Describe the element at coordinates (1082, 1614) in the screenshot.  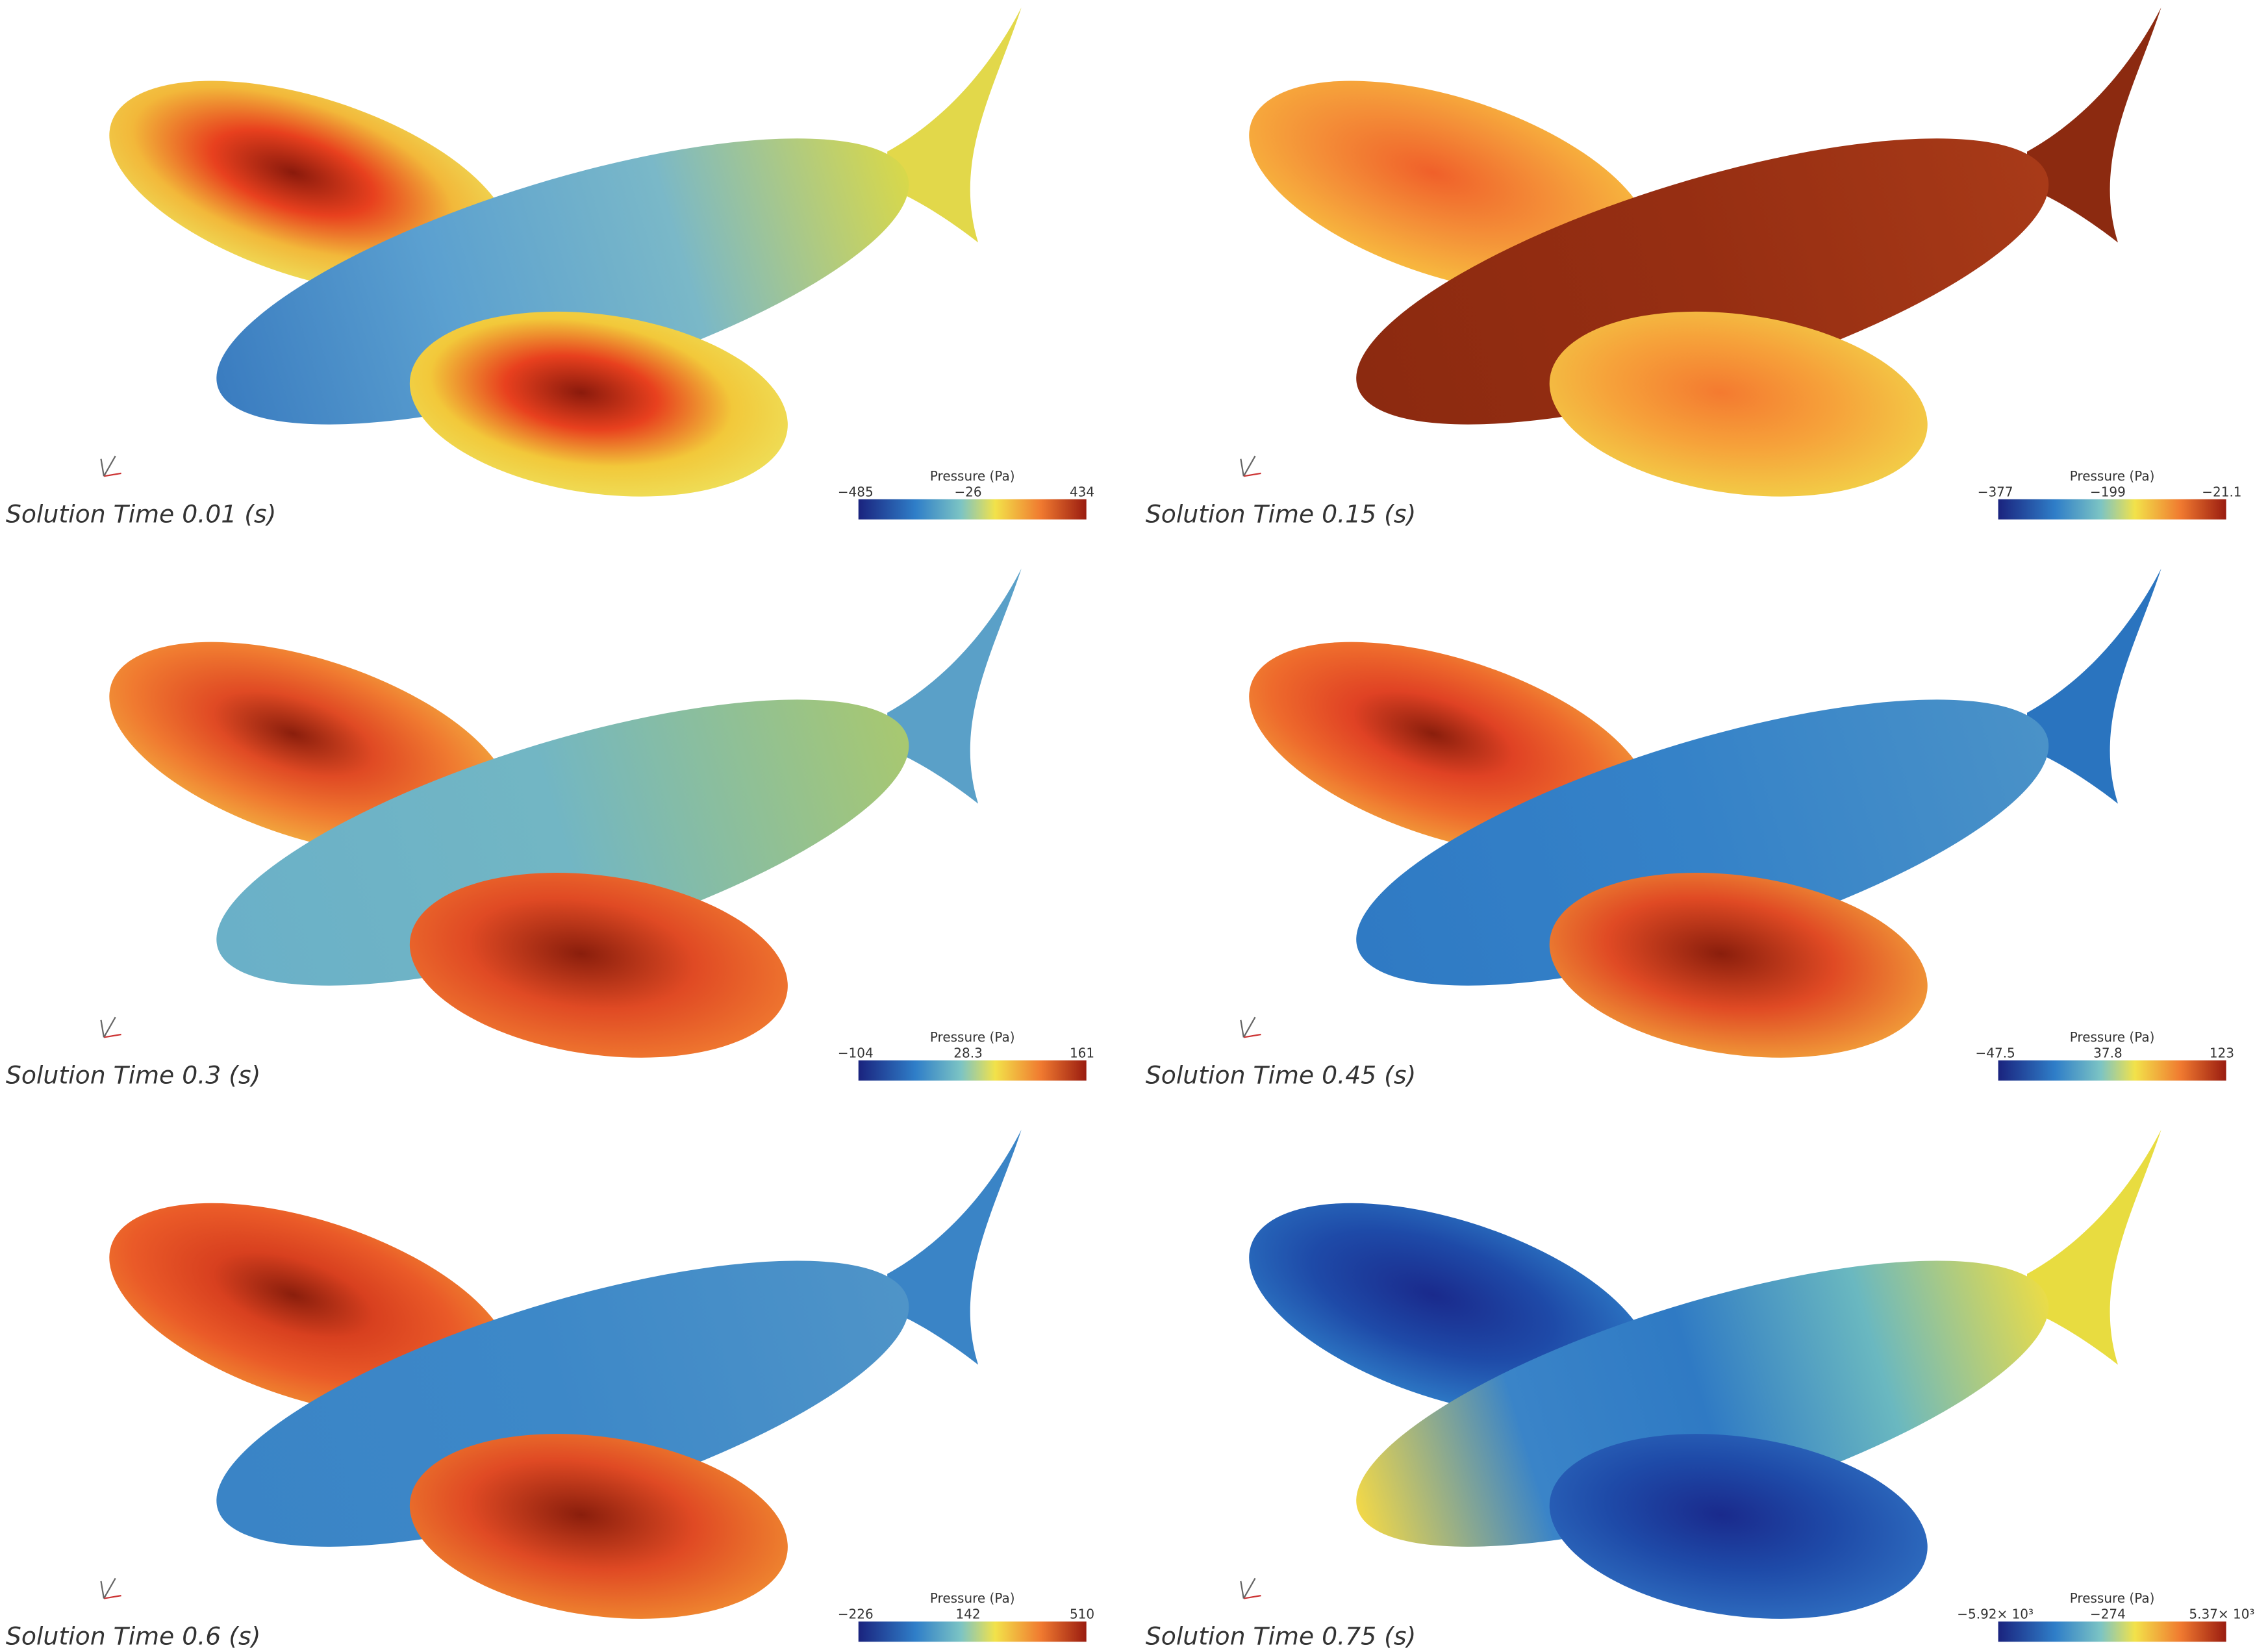
I see `legend-max: 510` at that location.